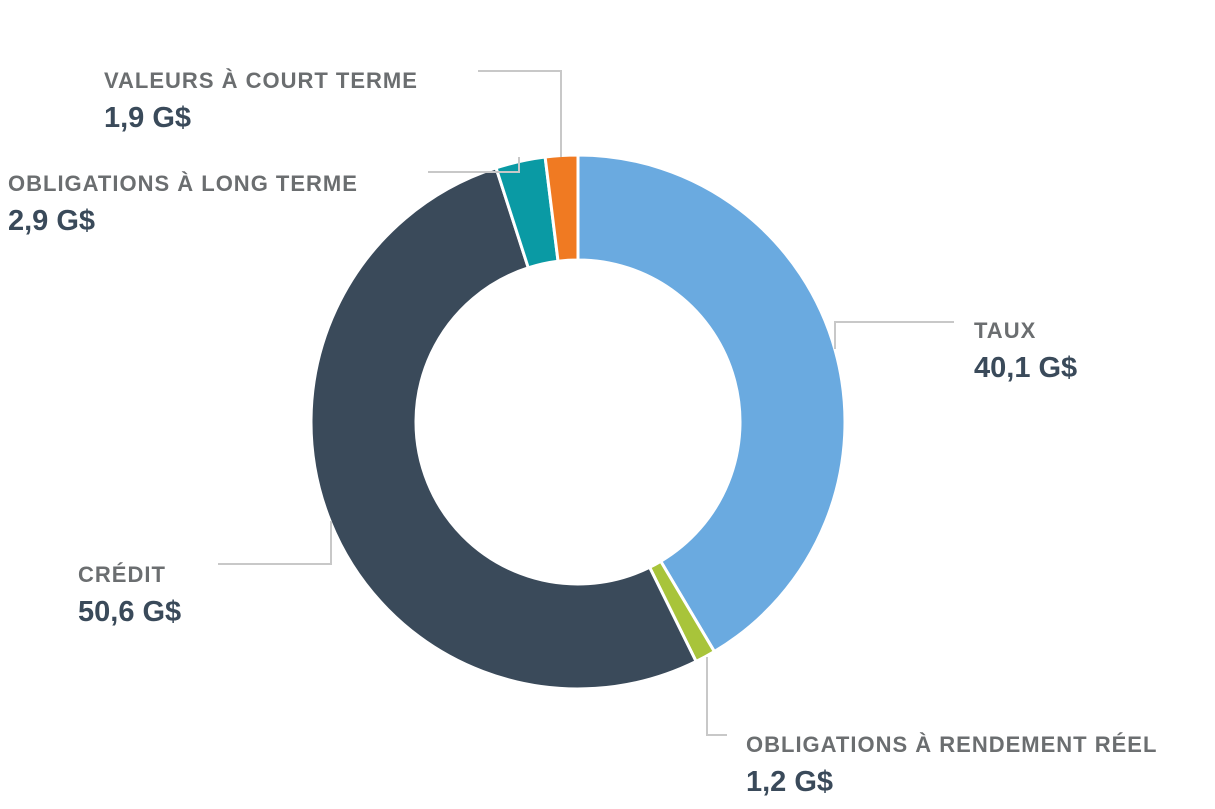 Image resolution: width=1215 pixels, height=809 pixels. What do you see at coordinates (952, 744) in the screenshot?
I see `slice-category-label: OBLIGATIONS À RENDEMENT RÉEL` at bounding box center [952, 744].